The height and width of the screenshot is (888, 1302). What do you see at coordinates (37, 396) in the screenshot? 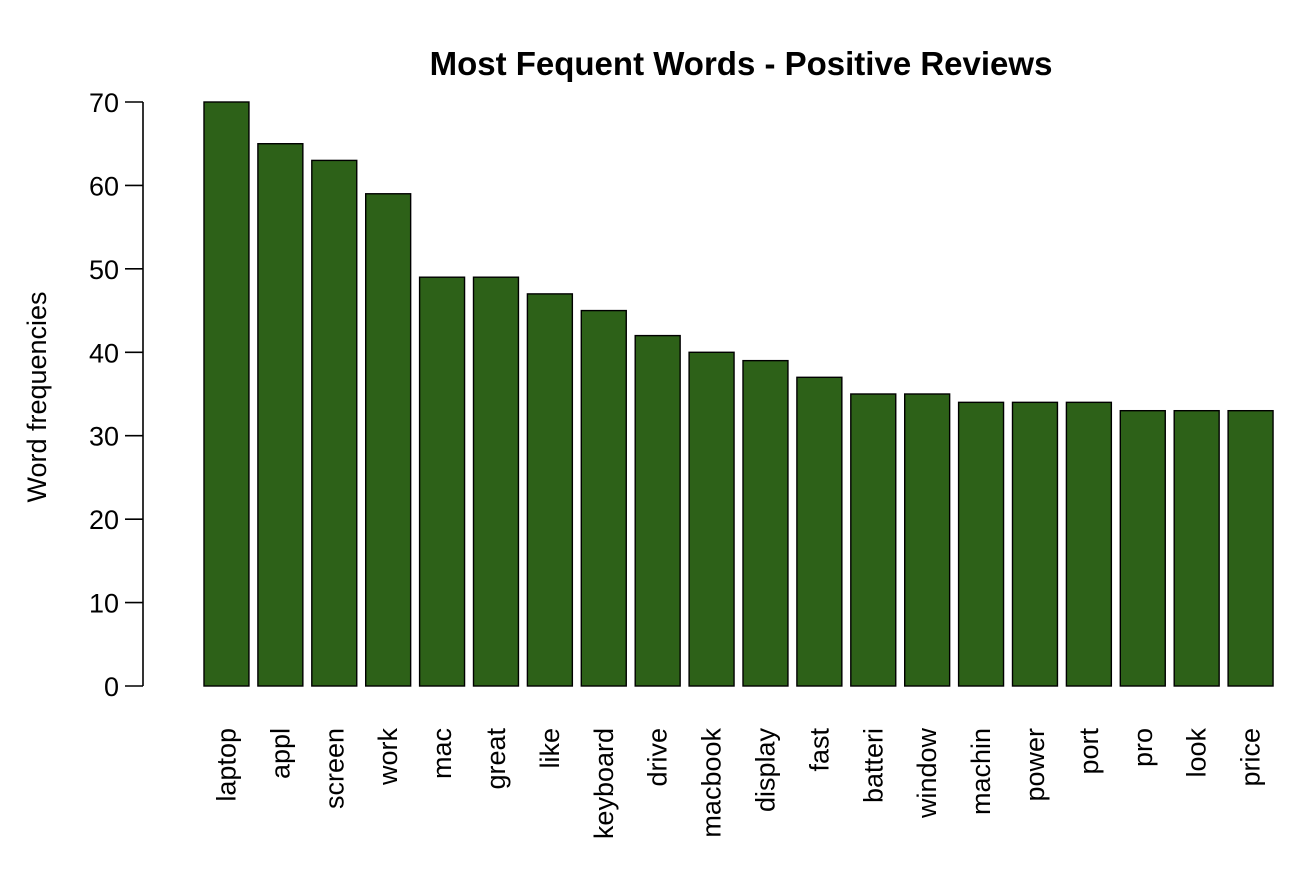
I see `y-axis-label: Word frequencies` at bounding box center [37, 396].